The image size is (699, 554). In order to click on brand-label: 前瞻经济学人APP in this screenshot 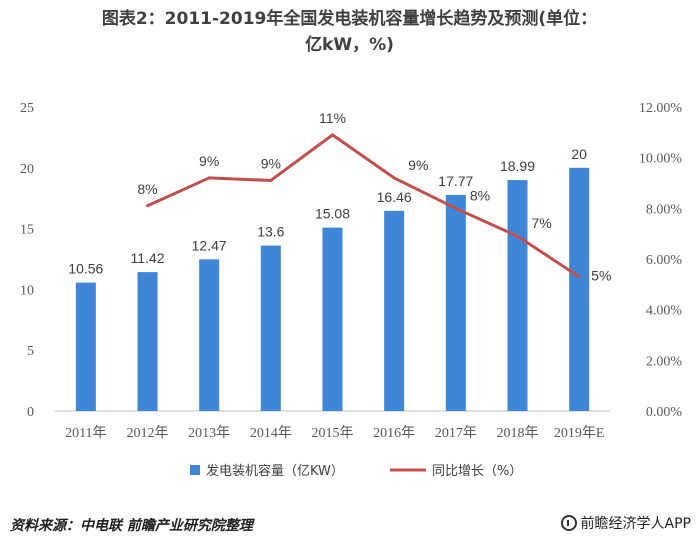, I will do `click(635, 524)`.